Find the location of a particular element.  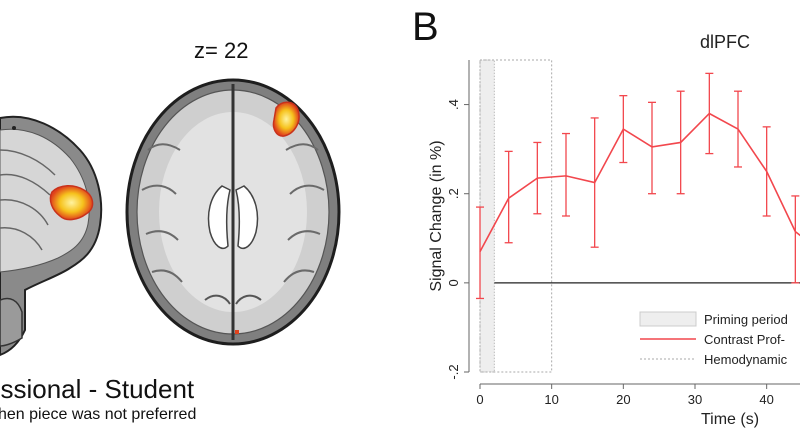

legend-swatch-priming is located at coordinates (668, 319).